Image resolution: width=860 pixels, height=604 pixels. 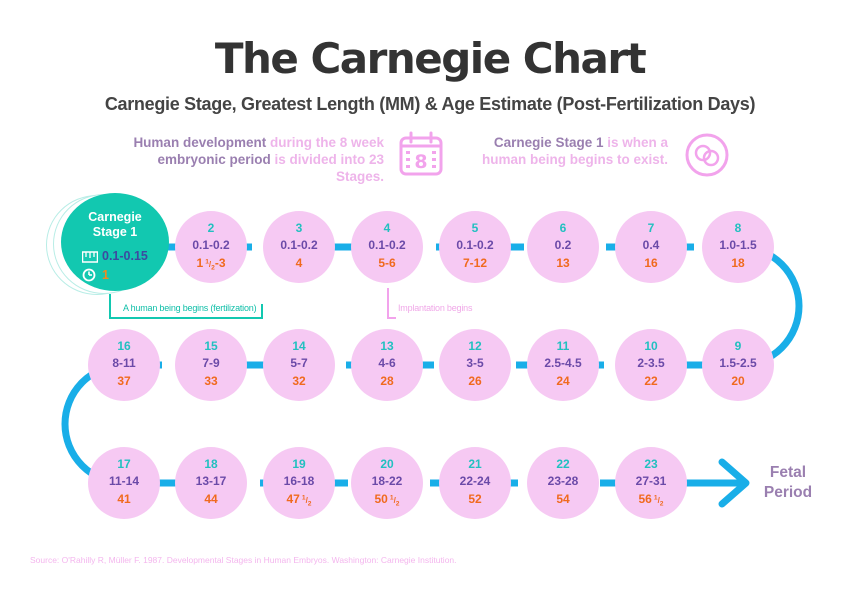 I want to click on stage-21-circle: 21 22-24 52, so click(x=475, y=483).